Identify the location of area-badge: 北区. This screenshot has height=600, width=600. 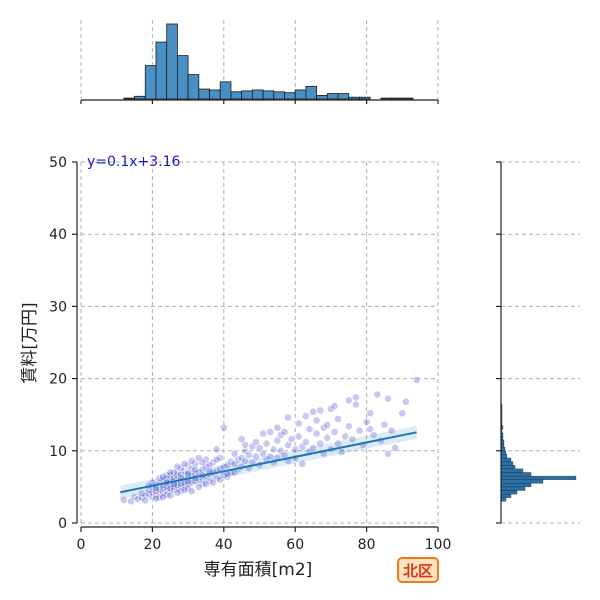
(418, 570).